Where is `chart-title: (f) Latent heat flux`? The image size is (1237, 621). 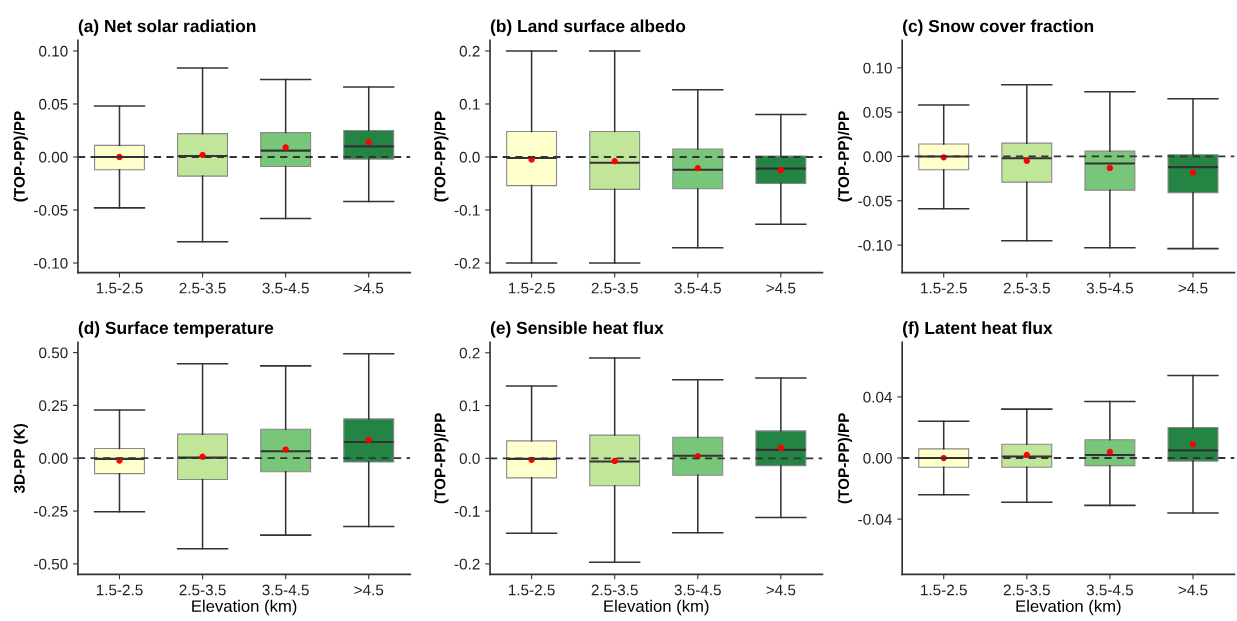 chart-title: (f) Latent heat flux is located at coordinates (978, 329).